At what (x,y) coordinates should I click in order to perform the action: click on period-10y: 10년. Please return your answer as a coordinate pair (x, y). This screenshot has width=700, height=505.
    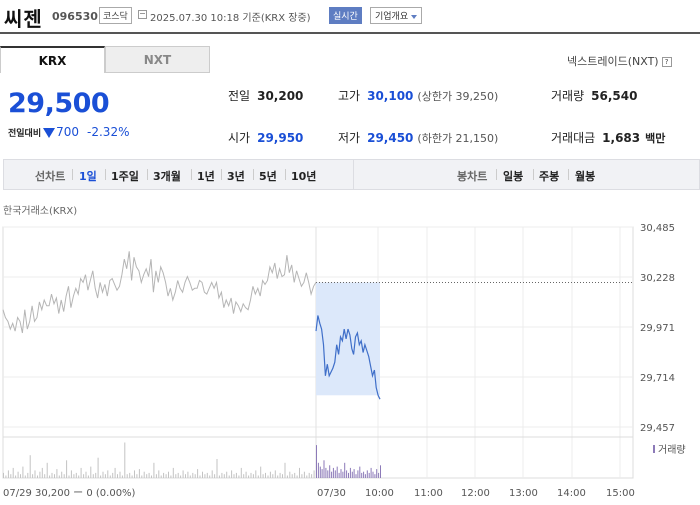
    Looking at the image, I should click on (304, 176).